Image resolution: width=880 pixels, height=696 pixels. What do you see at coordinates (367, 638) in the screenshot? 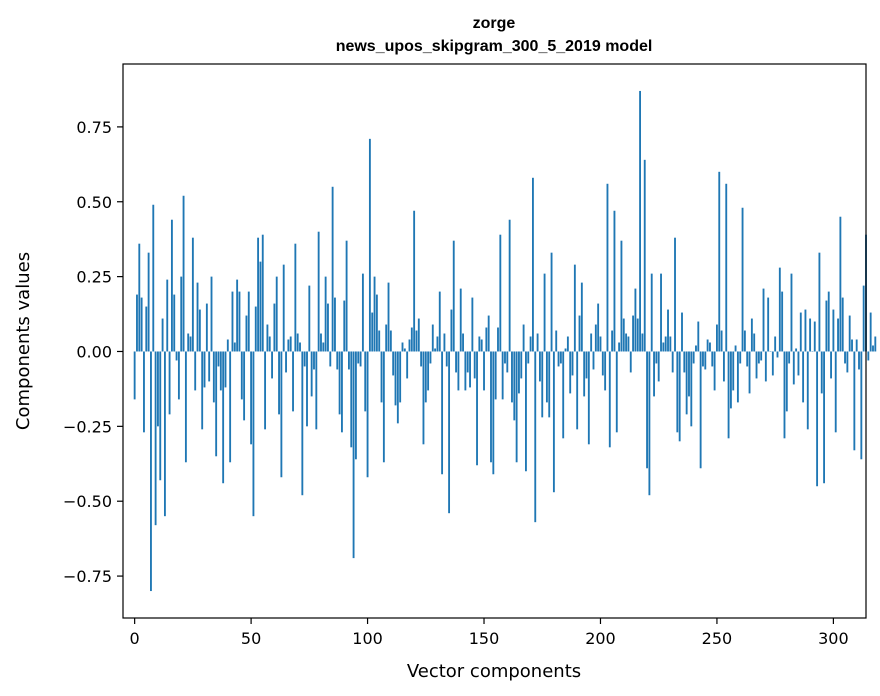
I see `x-tick-label: 100` at bounding box center [367, 638].